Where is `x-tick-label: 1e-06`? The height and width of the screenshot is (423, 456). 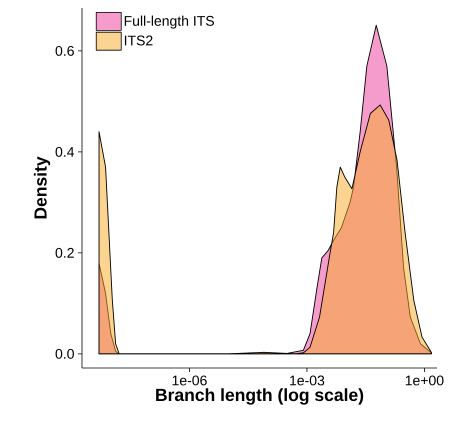 x-tick-label: 1e-06 is located at coordinates (189, 381).